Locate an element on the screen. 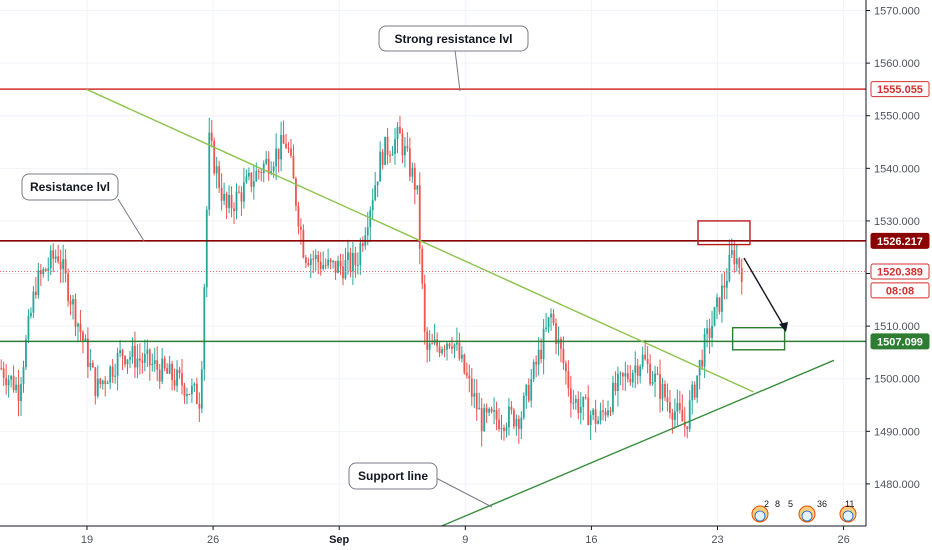 This screenshot has height=550, width=932. x-tick-label: 26 is located at coordinates (213, 540).